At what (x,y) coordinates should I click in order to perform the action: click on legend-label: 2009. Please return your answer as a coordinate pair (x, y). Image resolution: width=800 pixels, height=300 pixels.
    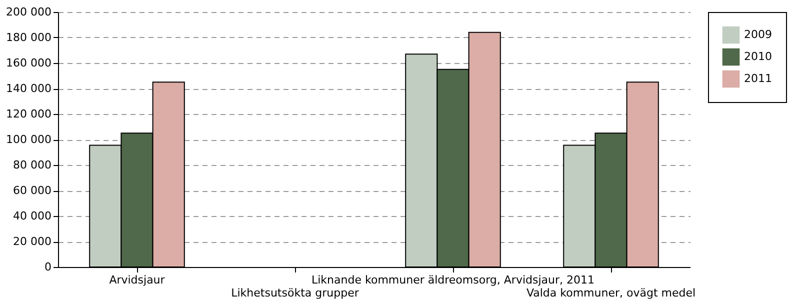
    Looking at the image, I should click on (758, 34).